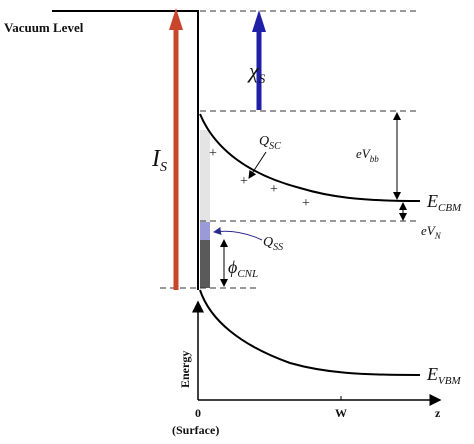 The height and width of the screenshot is (444, 474). Describe the element at coordinates (195, 430) in the screenshot. I see `surface-label: (Surface)` at that location.